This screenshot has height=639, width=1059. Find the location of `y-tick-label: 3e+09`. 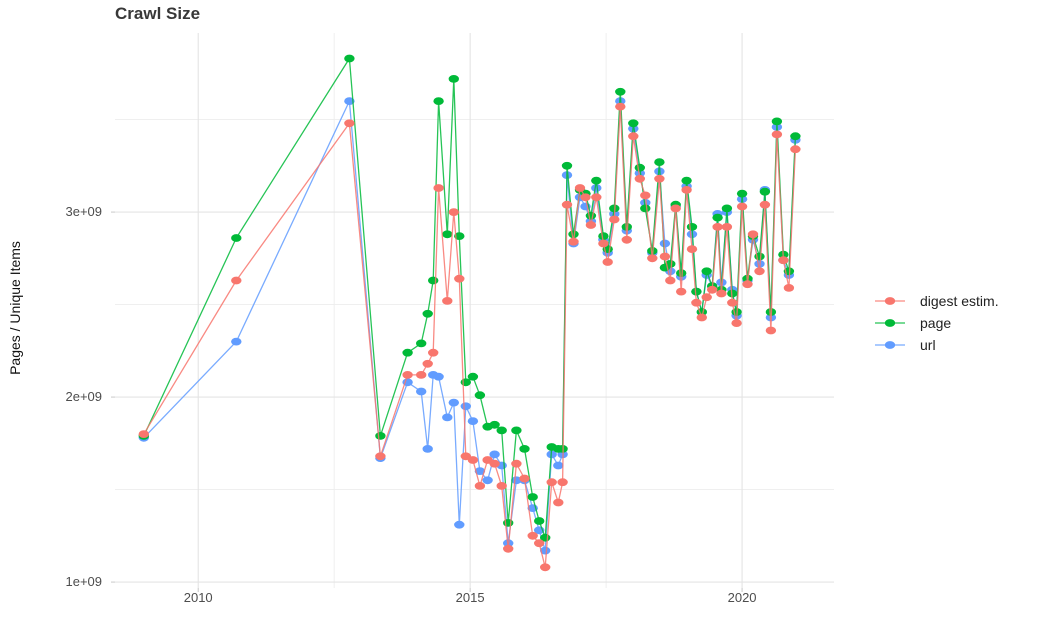

y-tick-label: 3e+09 is located at coordinates (83, 212).